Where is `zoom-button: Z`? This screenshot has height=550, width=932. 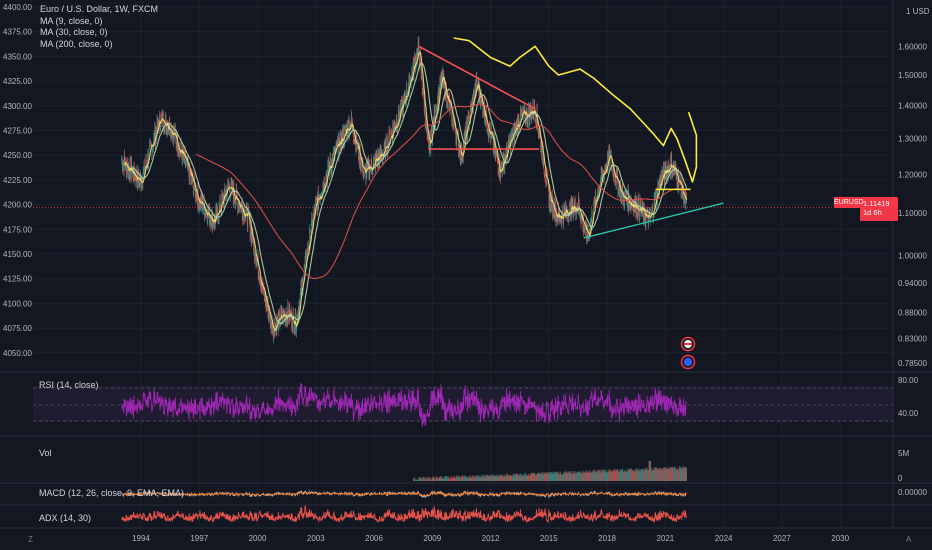
zoom-button: Z is located at coordinates (30, 539).